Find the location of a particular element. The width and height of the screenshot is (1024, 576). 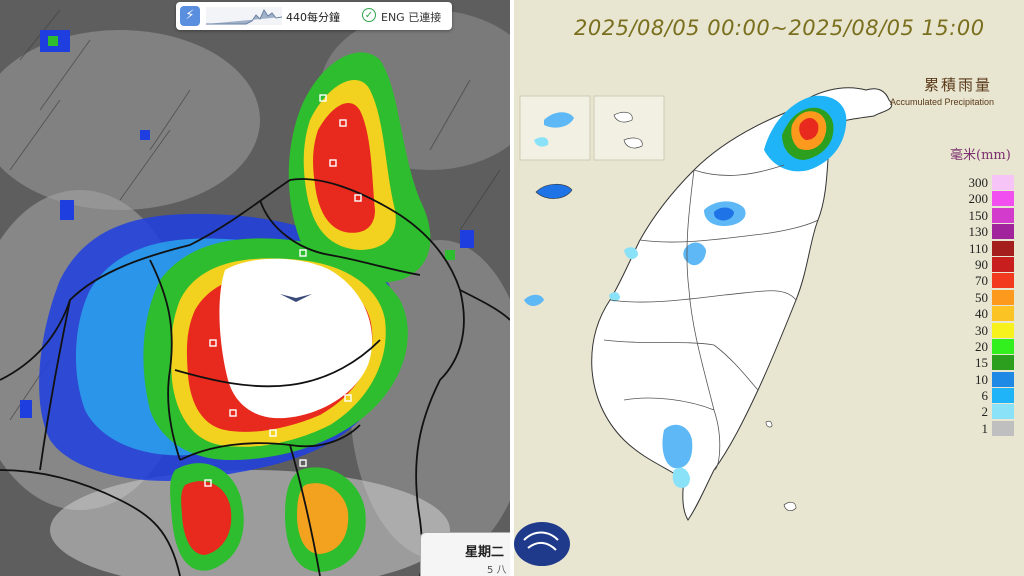

legend-label: 1 is located at coordinates (985, 428).